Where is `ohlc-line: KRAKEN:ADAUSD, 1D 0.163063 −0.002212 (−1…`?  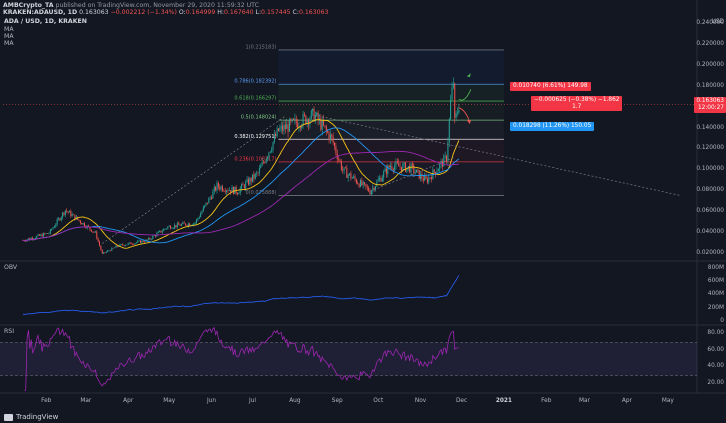
ohlc-line: KRAKEN:ADAUSD, 1D 0.163063 −0.002212 (−1… is located at coordinates (166, 12).